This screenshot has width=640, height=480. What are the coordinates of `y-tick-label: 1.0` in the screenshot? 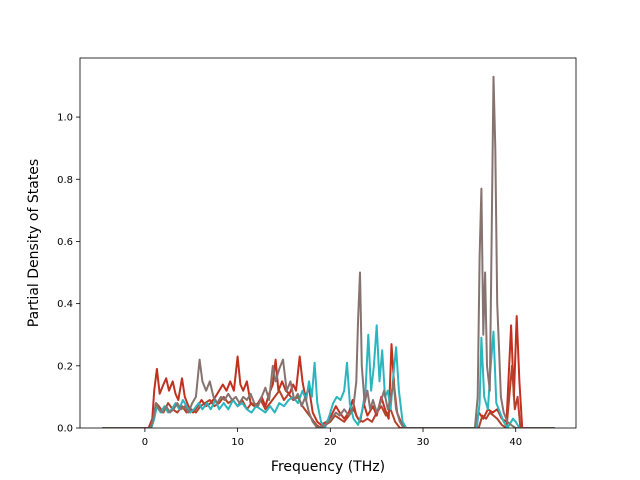 It's located at (65, 118).